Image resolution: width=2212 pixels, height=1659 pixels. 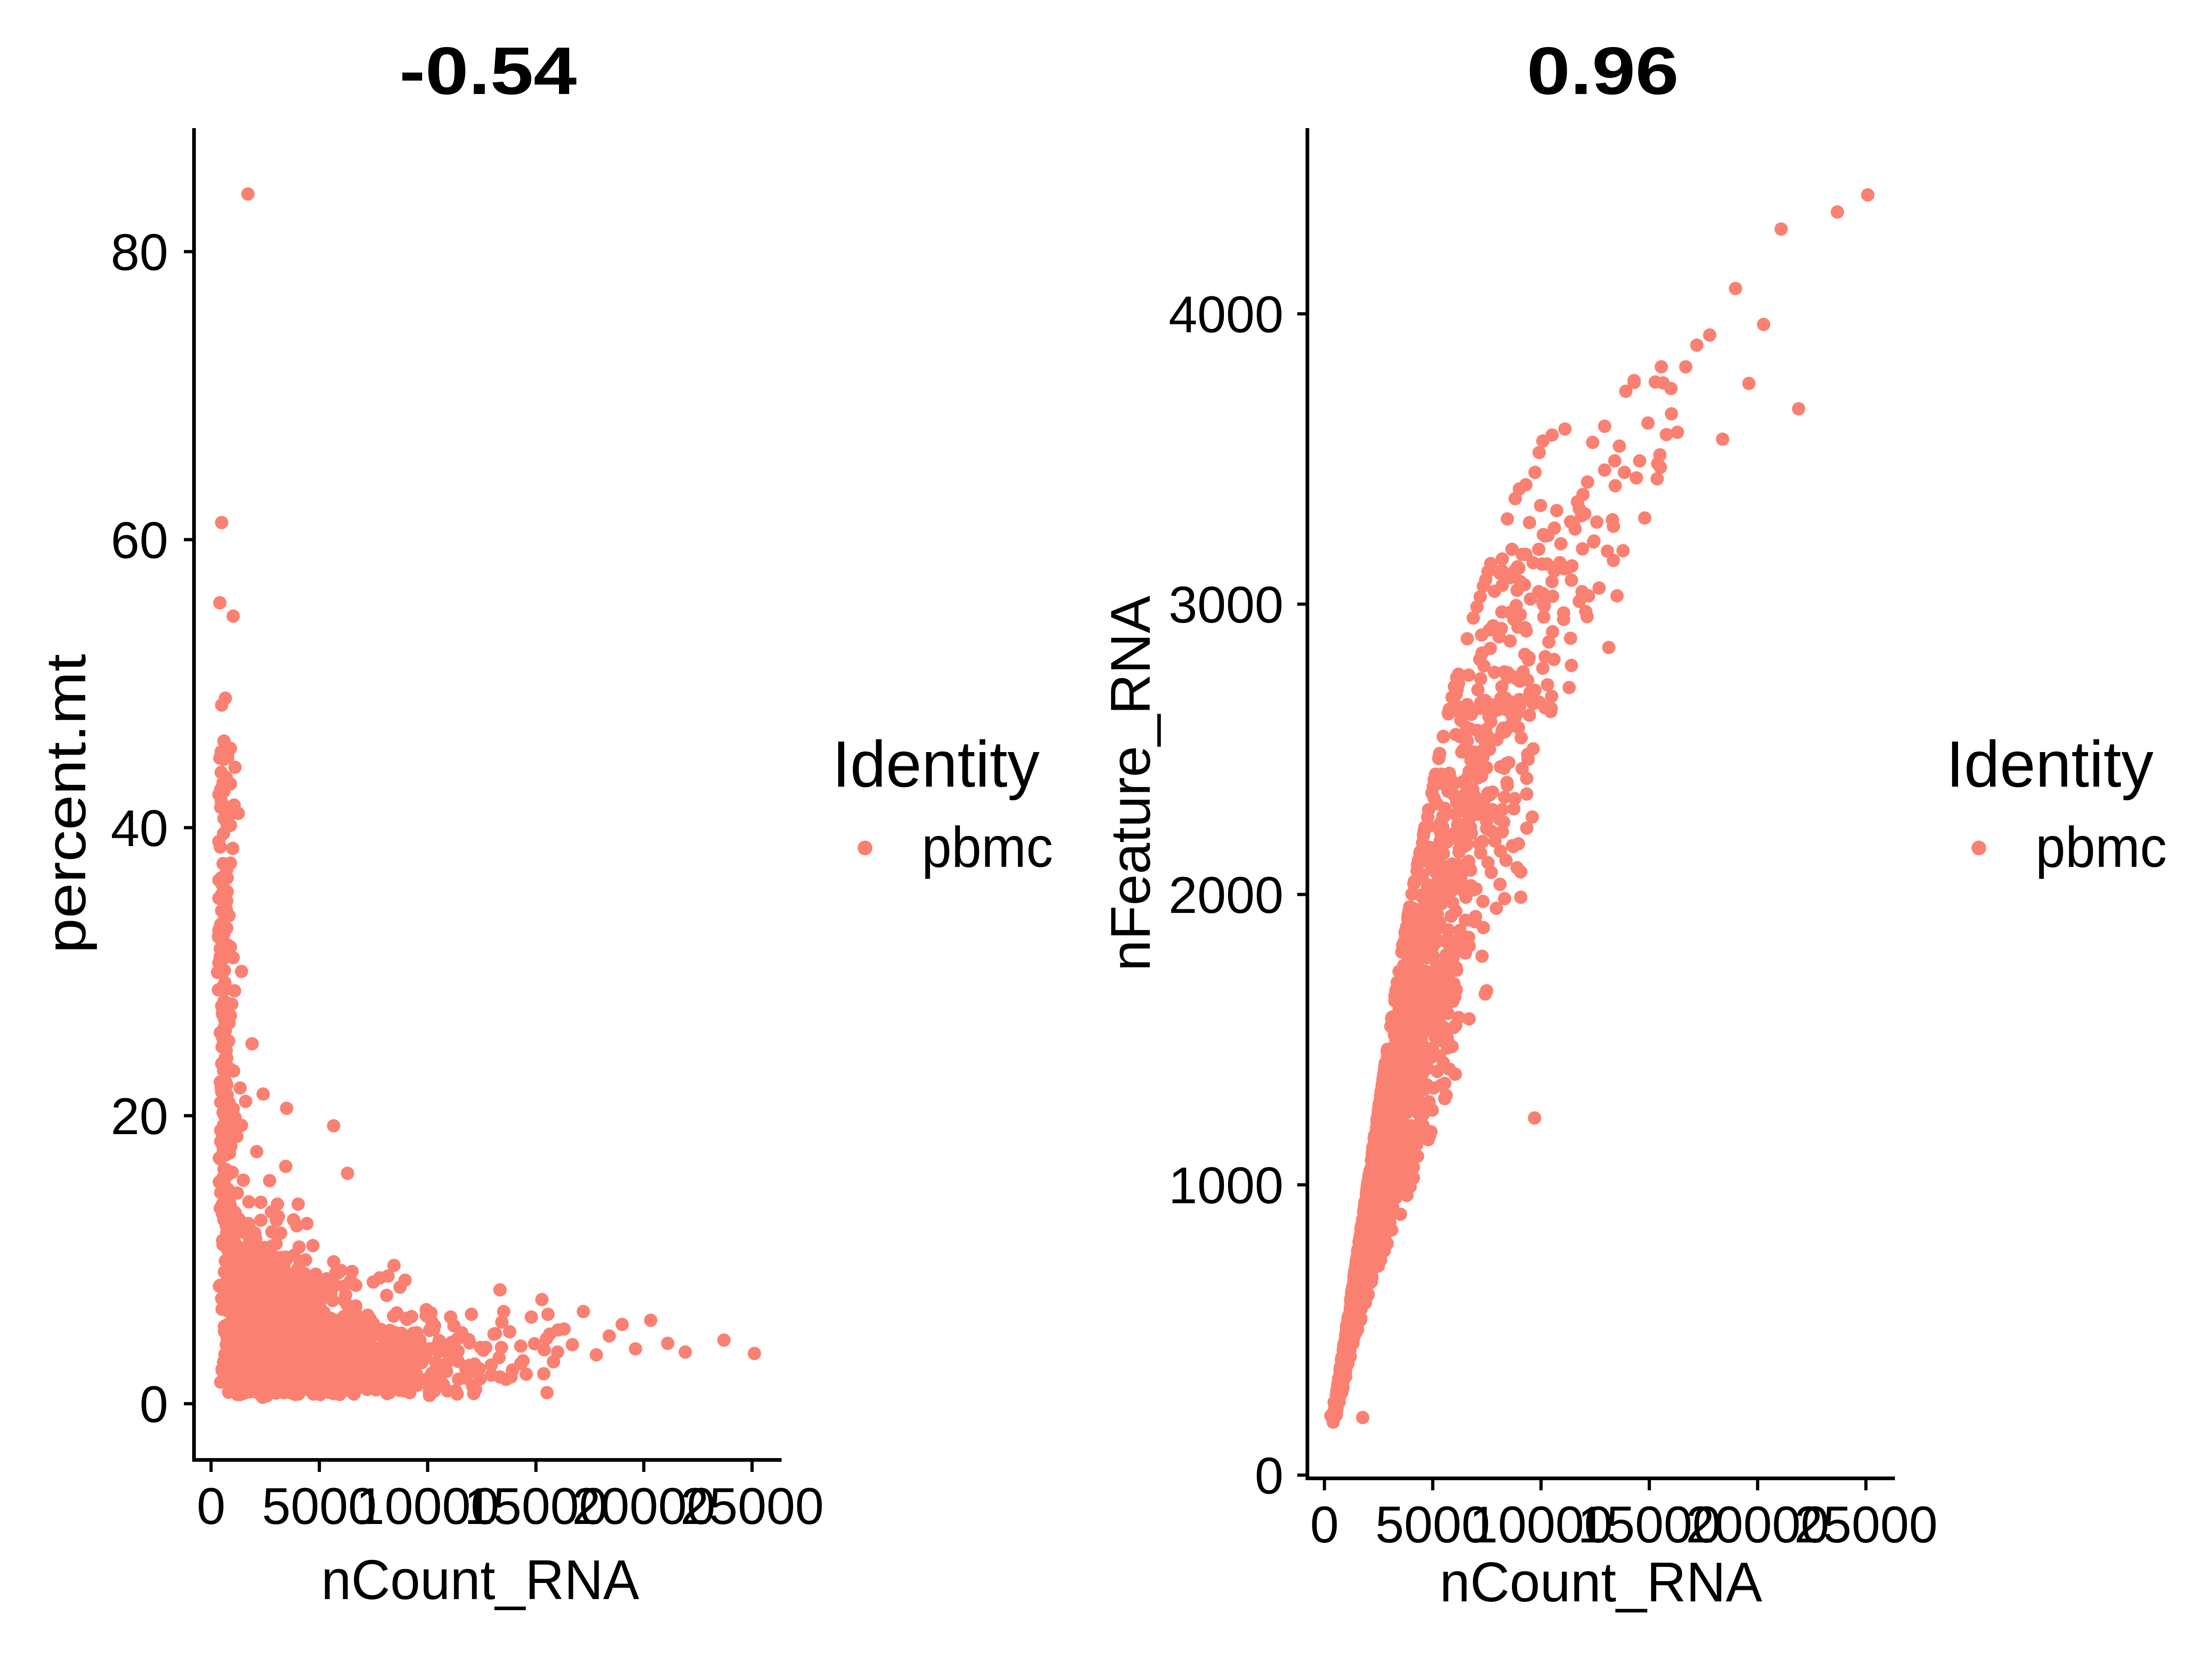 I want to click on svg-text: 20, so click(x=139, y=1116).